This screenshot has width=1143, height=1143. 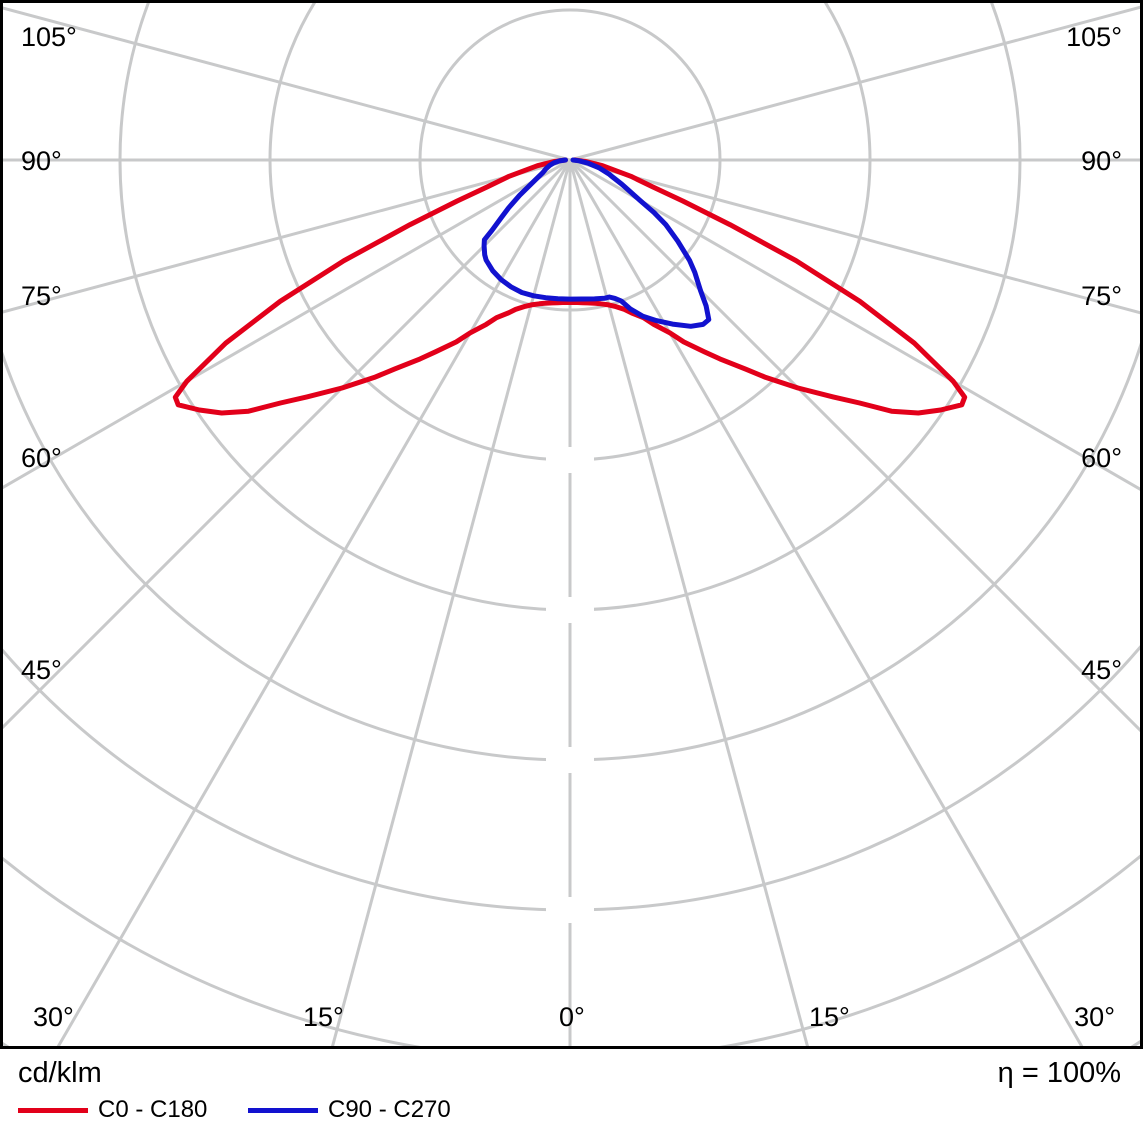 I want to click on legend-item-c0-c180: C0 - C180, so click(x=112, y=1110).